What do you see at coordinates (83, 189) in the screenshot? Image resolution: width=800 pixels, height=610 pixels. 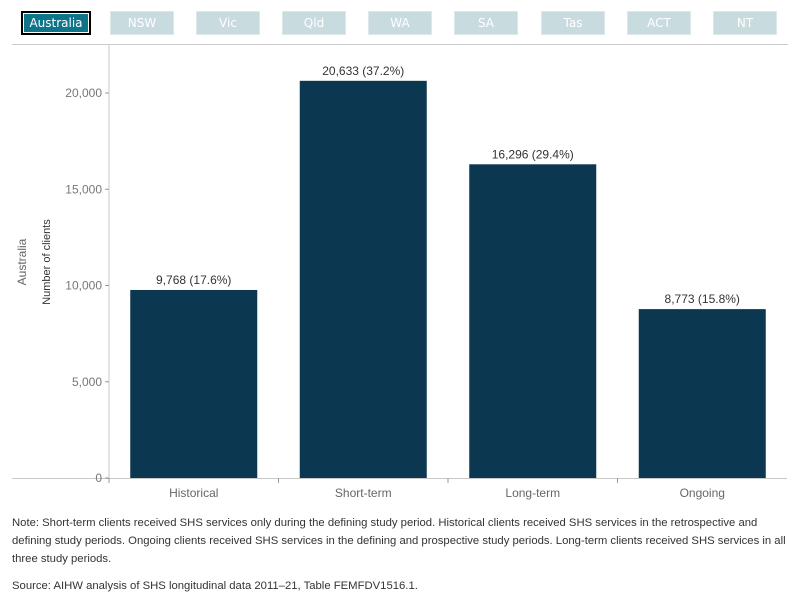 I see `y-tick-label: 15,000` at bounding box center [83, 189].